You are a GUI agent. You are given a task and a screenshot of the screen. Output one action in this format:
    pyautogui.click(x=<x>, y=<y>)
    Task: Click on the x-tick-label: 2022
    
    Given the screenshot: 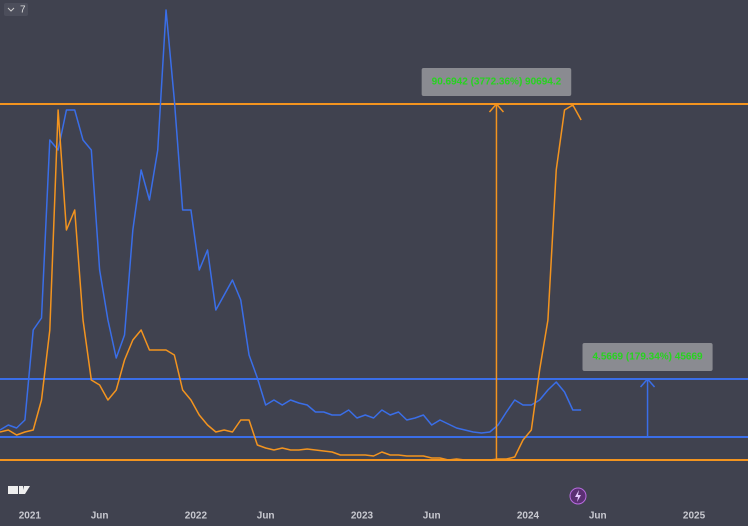 What is the action you would take?
    pyautogui.click(x=196, y=516)
    